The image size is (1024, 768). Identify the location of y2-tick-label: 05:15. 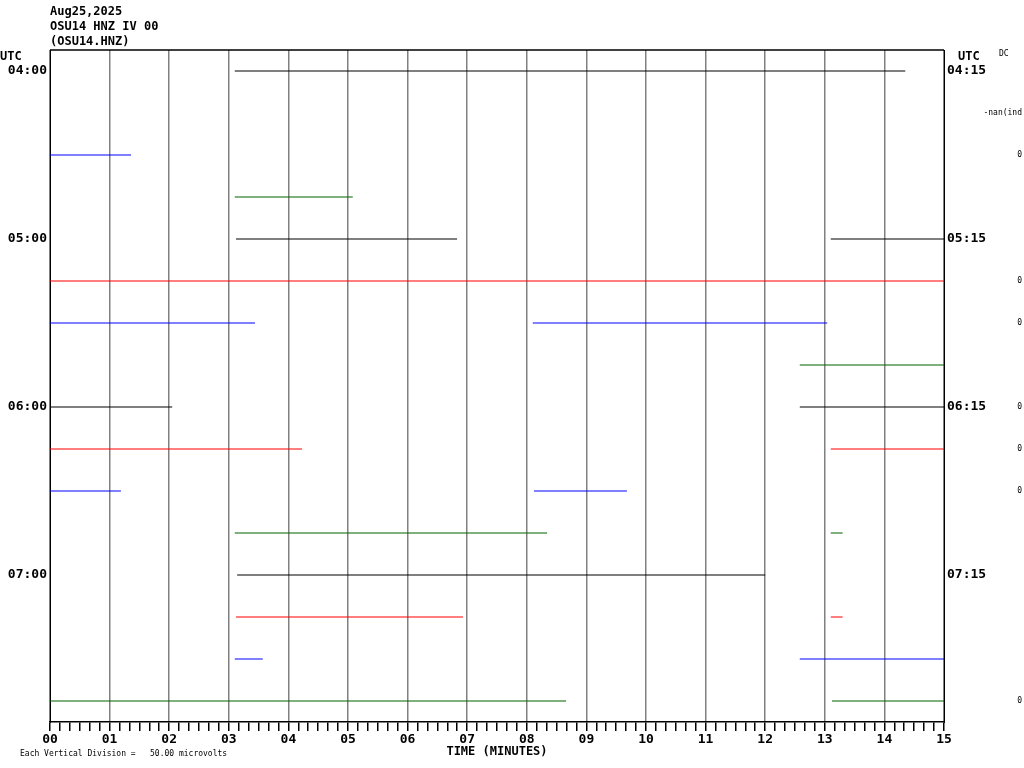
(967, 238).